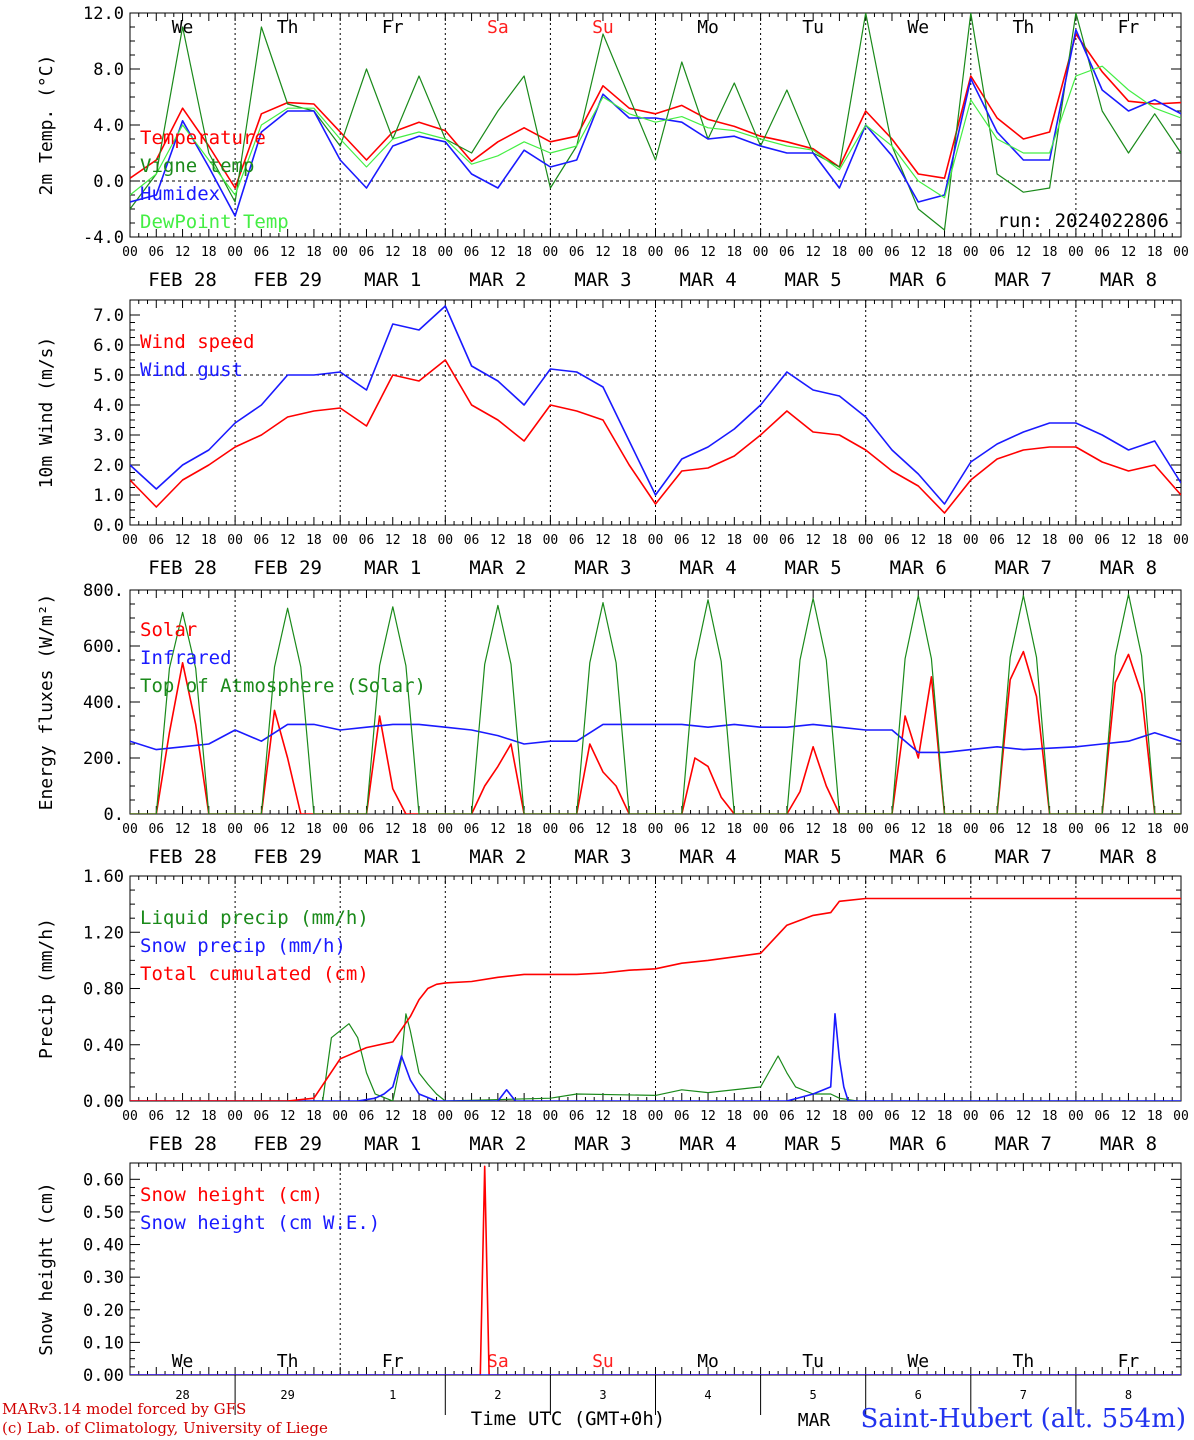  What do you see at coordinates (108, 376) in the screenshot?
I see `y-tick-label: 5.0` at bounding box center [108, 376].